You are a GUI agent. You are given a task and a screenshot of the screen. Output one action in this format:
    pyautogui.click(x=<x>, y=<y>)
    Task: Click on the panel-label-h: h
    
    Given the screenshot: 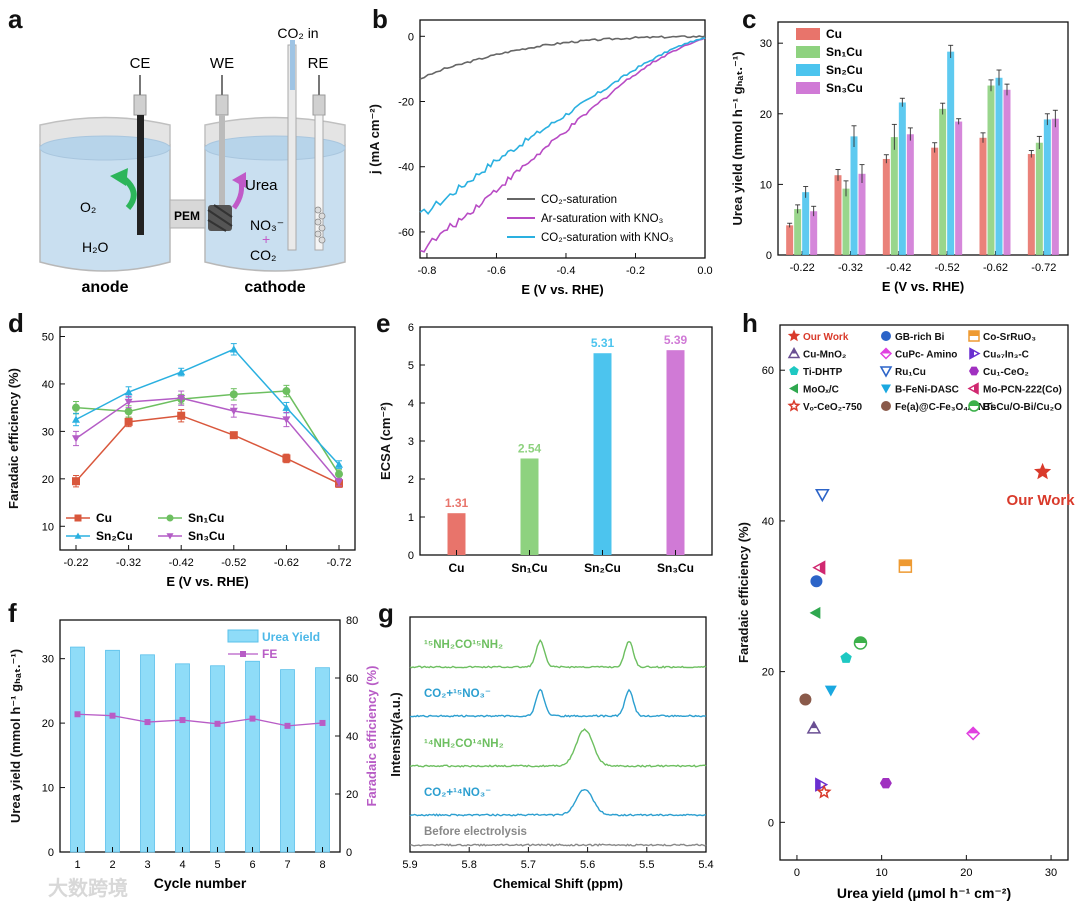 What is the action you would take?
    pyautogui.click(x=750, y=323)
    